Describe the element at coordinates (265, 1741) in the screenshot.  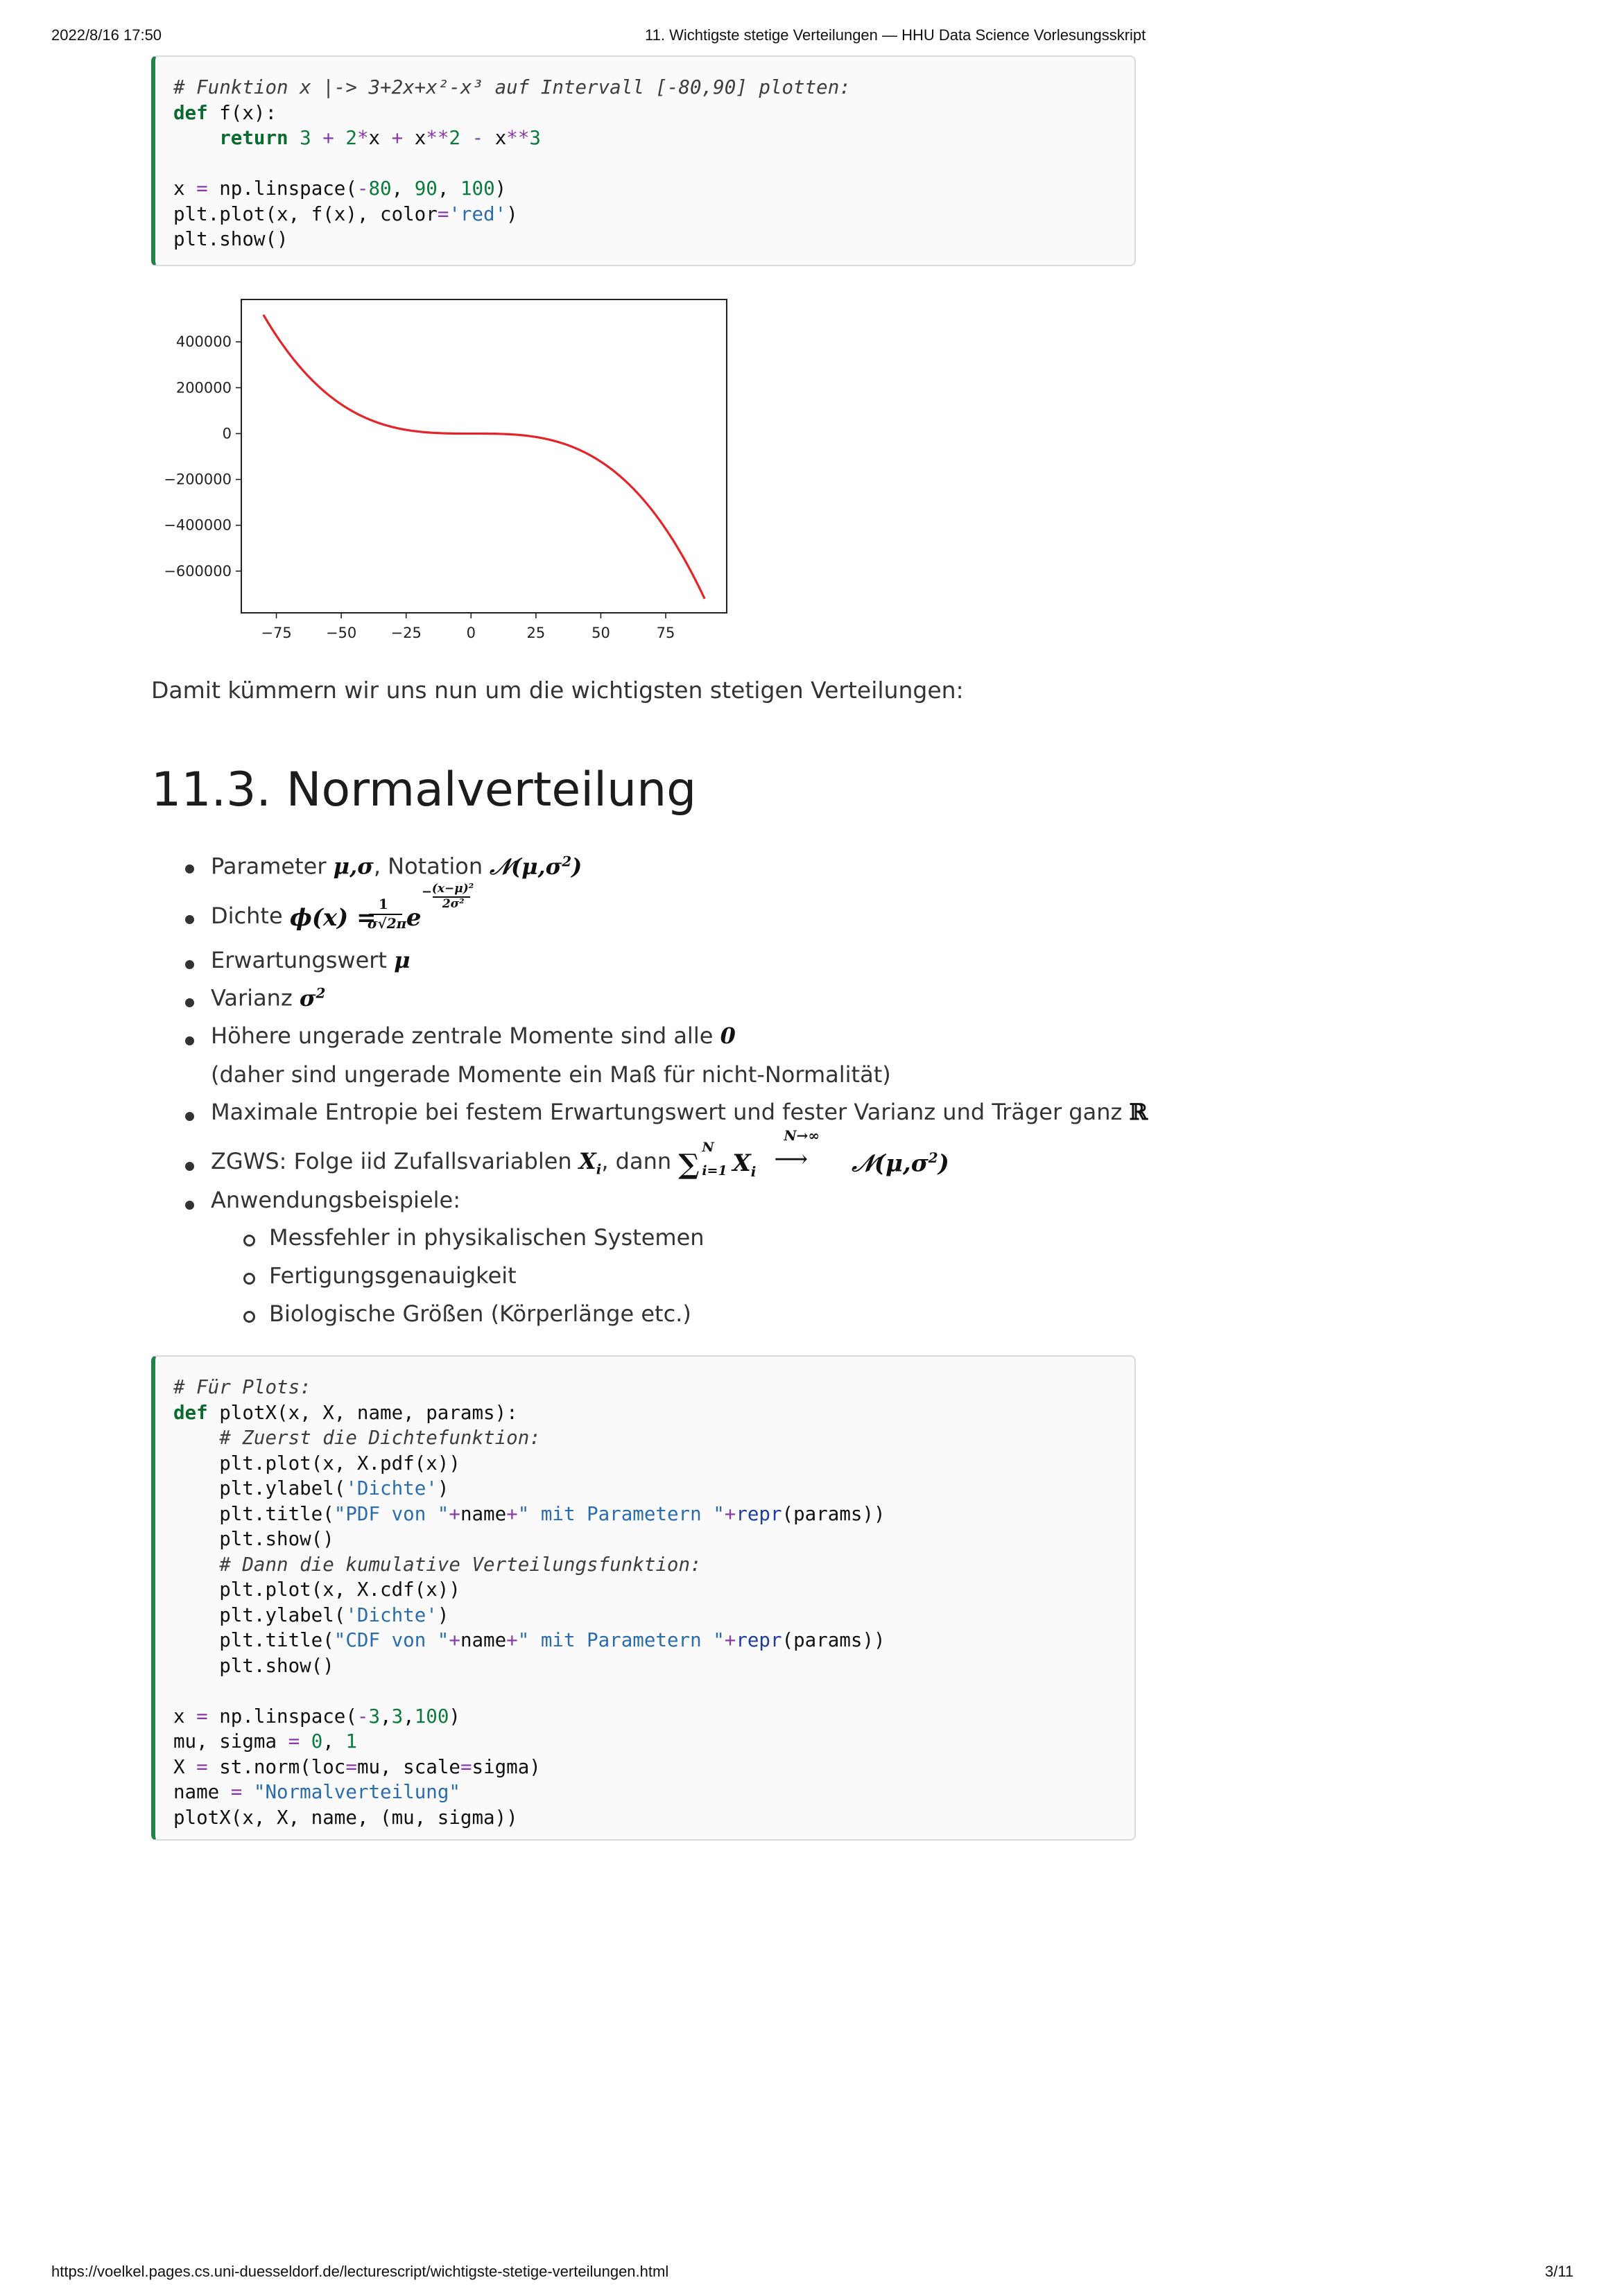
I see `code-line: mu, sigma = 0, 1` at that location.